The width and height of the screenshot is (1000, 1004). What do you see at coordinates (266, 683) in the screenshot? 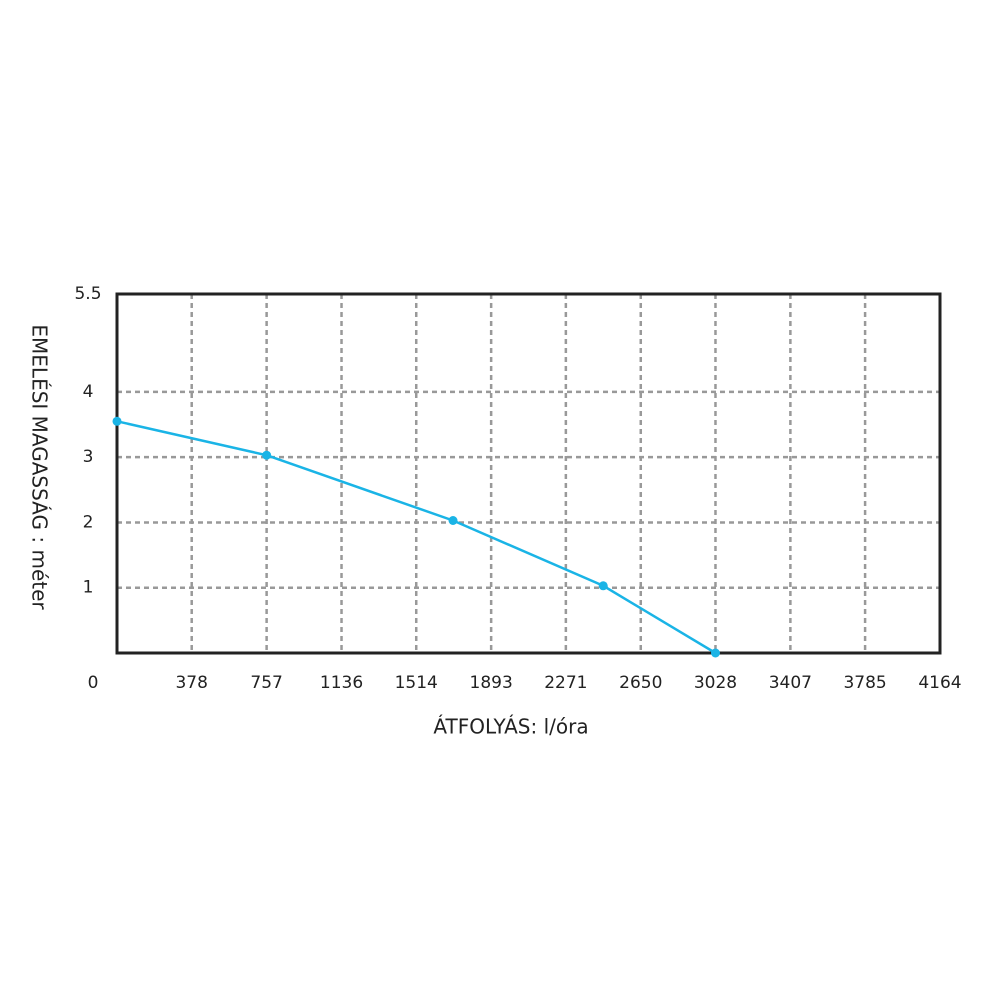
I see `x-tick-label: 757` at bounding box center [266, 683].